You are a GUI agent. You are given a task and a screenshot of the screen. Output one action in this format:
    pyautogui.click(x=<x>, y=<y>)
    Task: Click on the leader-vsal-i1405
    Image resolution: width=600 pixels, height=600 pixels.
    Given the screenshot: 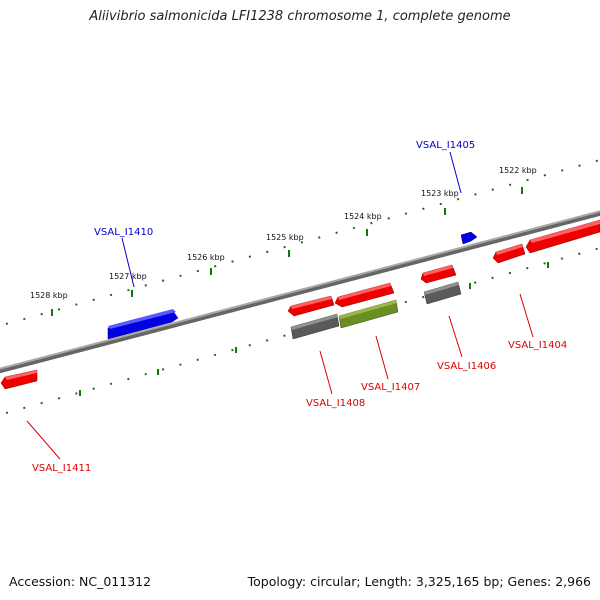 What is the action you would take?
    pyautogui.click(x=455, y=172)
    